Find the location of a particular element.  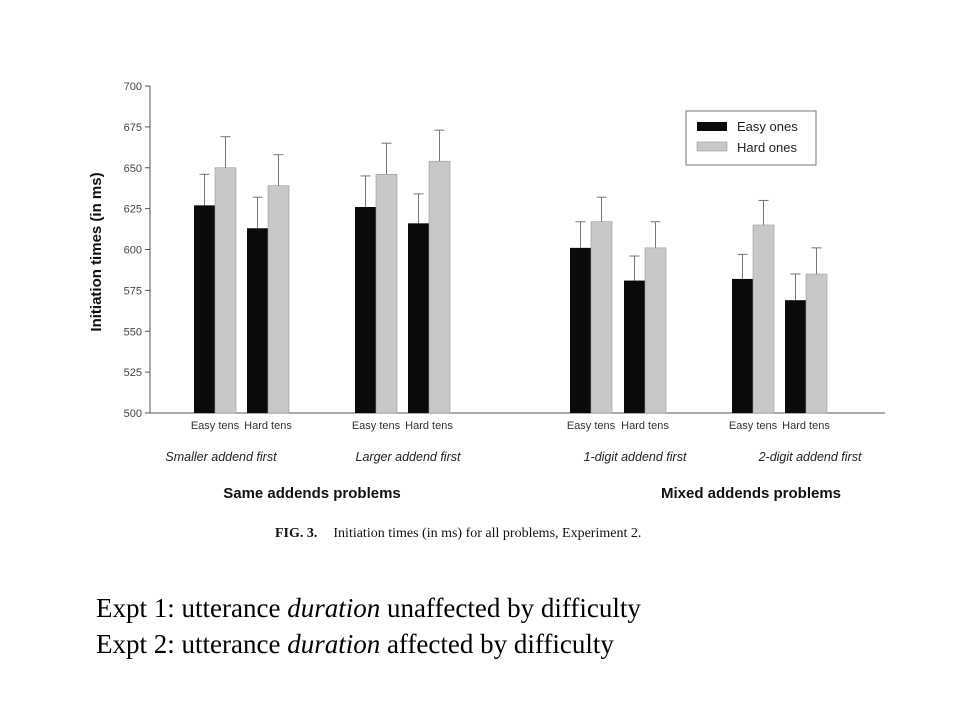

y-tick-label: 650 is located at coordinates (133, 169).